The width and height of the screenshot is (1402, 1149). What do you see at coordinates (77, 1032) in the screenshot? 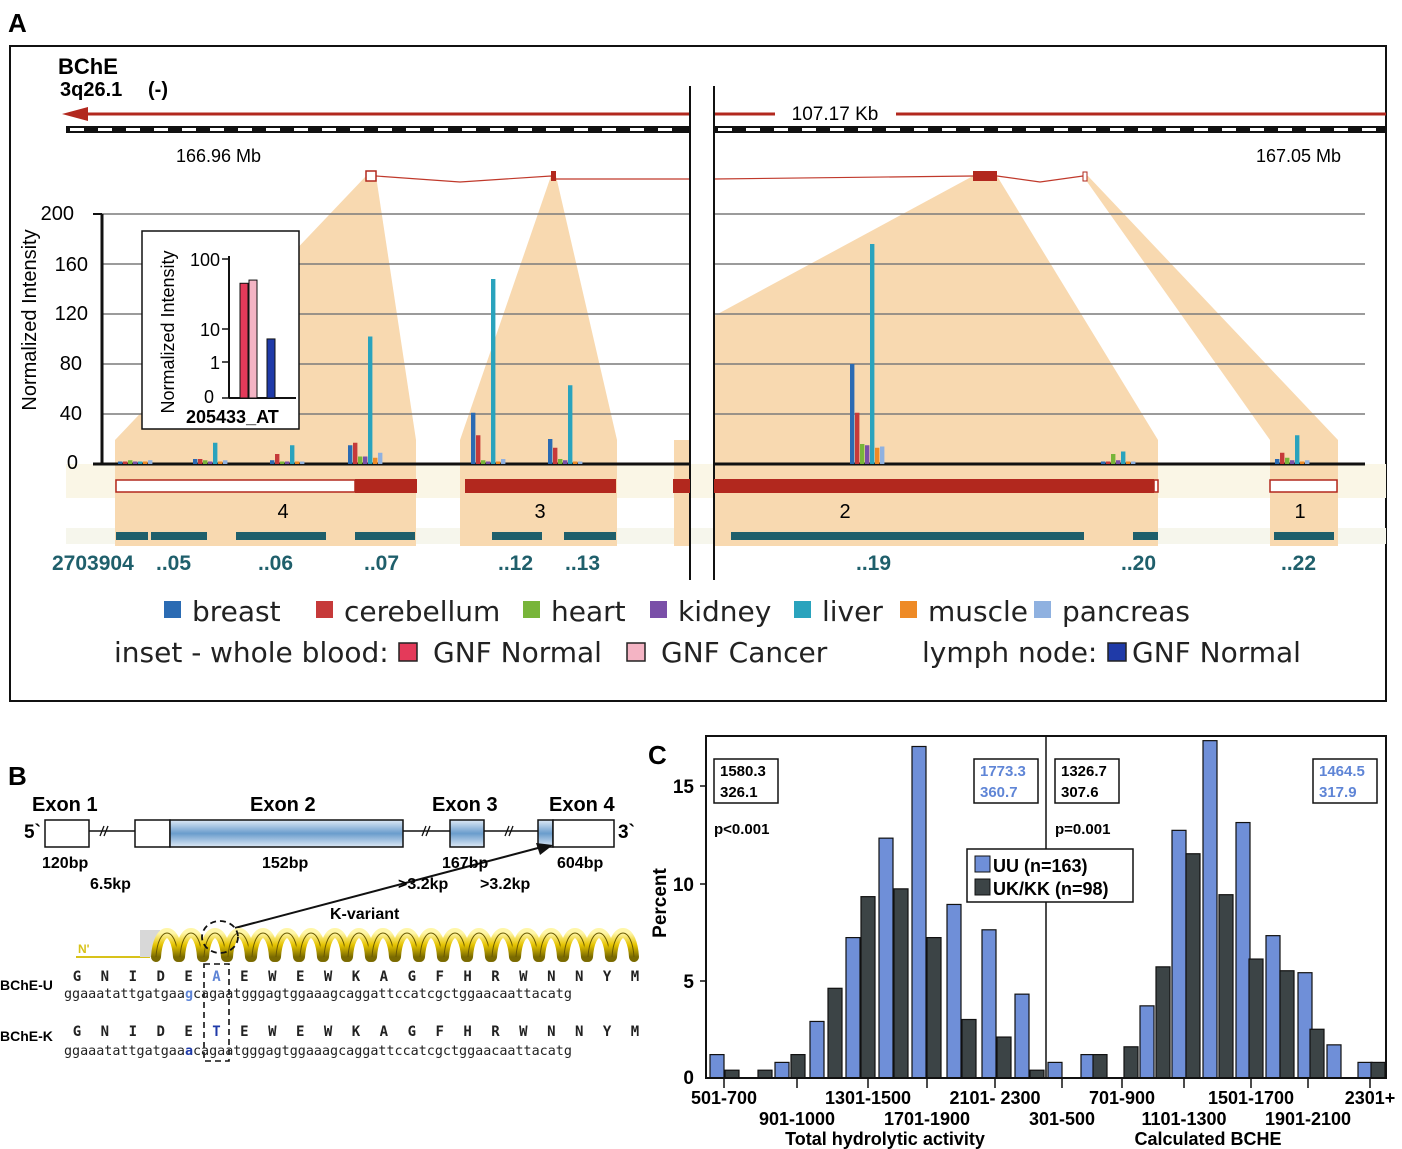
I see `aa-aaK-0: G` at bounding box center [77, 1032].